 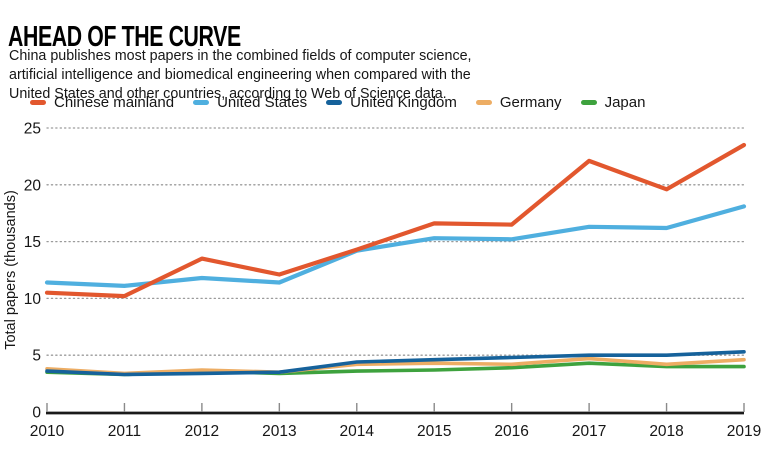 I want to click on legend-item-japan: Japan, so click(x=613, y=102).